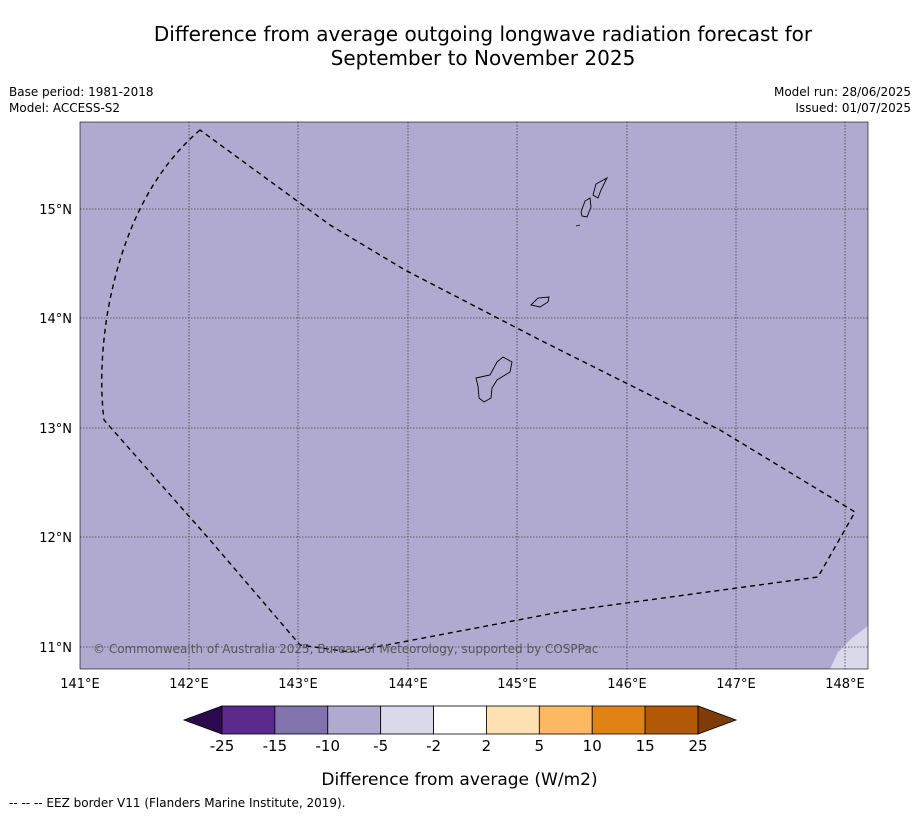 The width and height of the screenshot is (919, 816). Describe the element at coordinates (842, 92) in the screenshot. I see `model-run: Model run: 28/06/2025` at that location.